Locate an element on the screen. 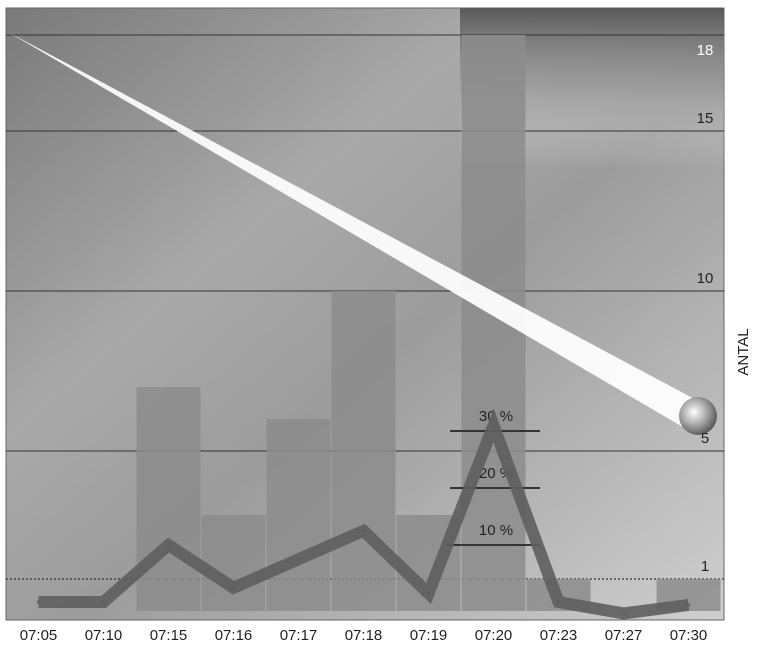 The height and width of the screenshot is (648, 772). x-tick-label: 07:10 is located at coordinates (104, 635).